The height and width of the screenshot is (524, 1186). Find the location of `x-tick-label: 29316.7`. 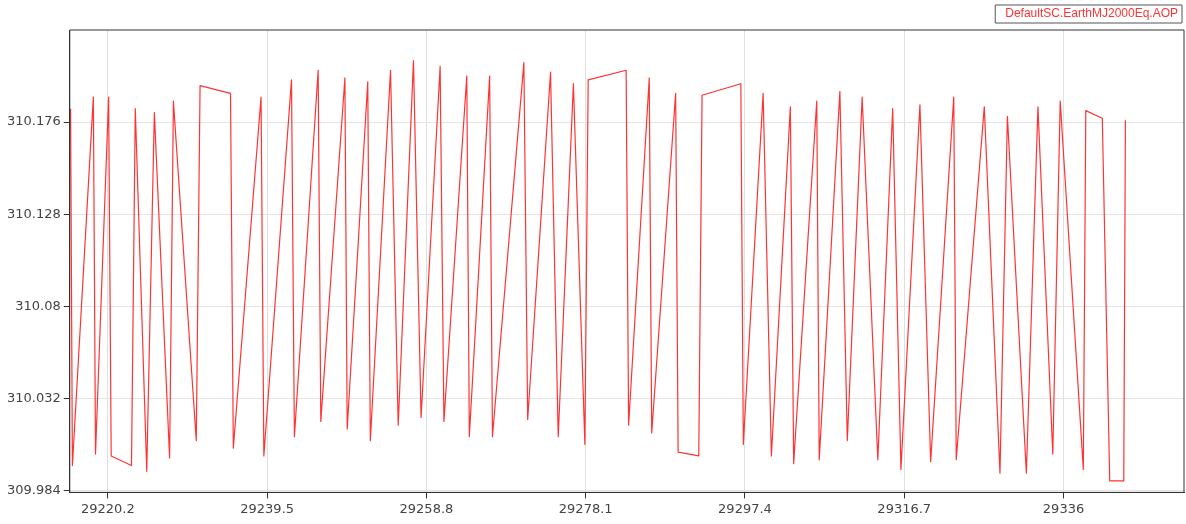

x-tick-label: 29316.7 is located at coordinates (904, 508).